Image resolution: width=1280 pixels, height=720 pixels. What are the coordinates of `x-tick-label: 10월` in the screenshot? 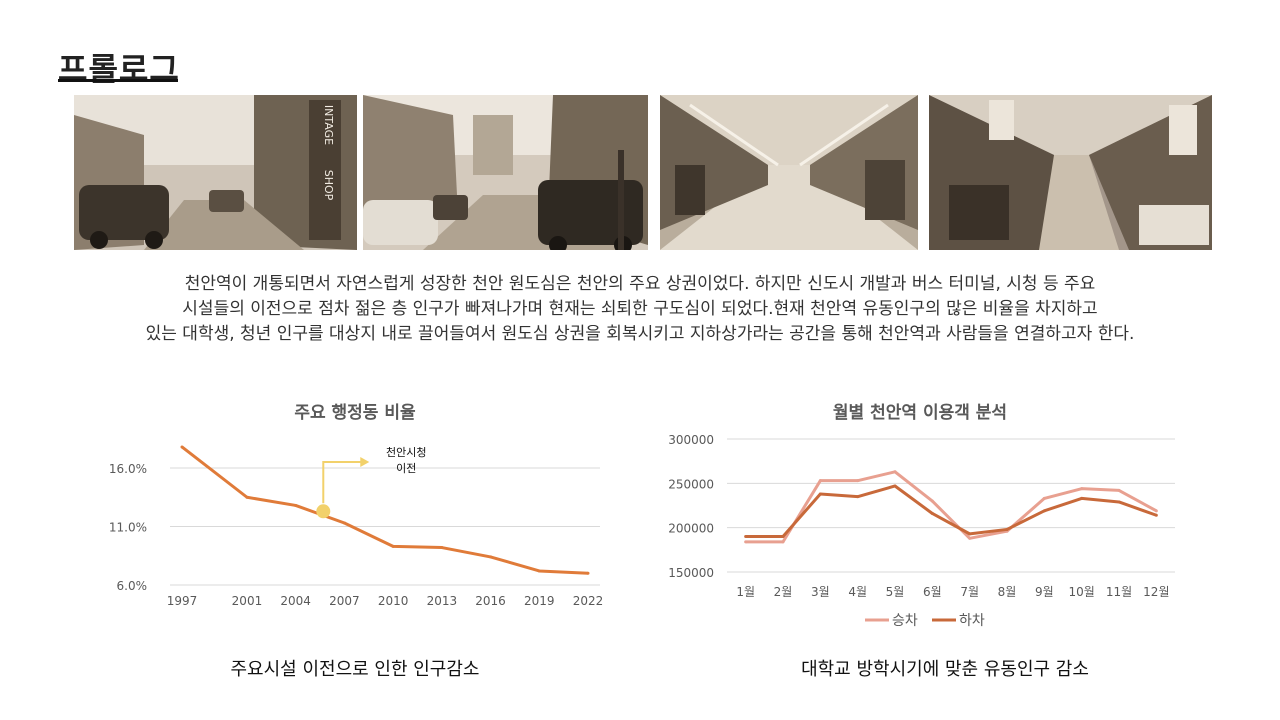 It's located at (1082, 592).